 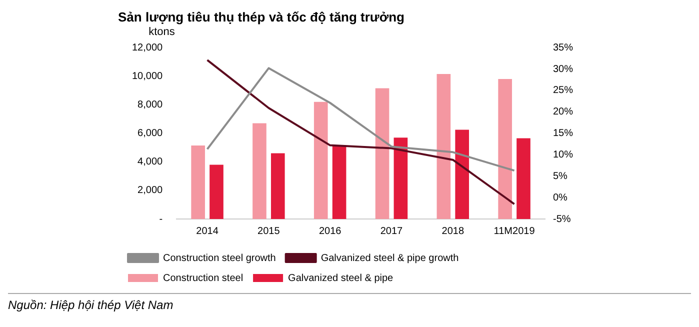 I want to click on y-tick-label: 4,000, so click(x=151, y=162).